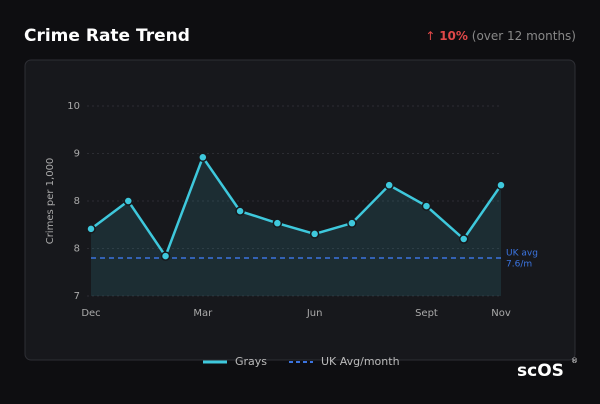 The image size is (600, 404). Describe the element at coordinates (501, 313) in the screenshot. I see `x-tick-label: Nov` at that location.